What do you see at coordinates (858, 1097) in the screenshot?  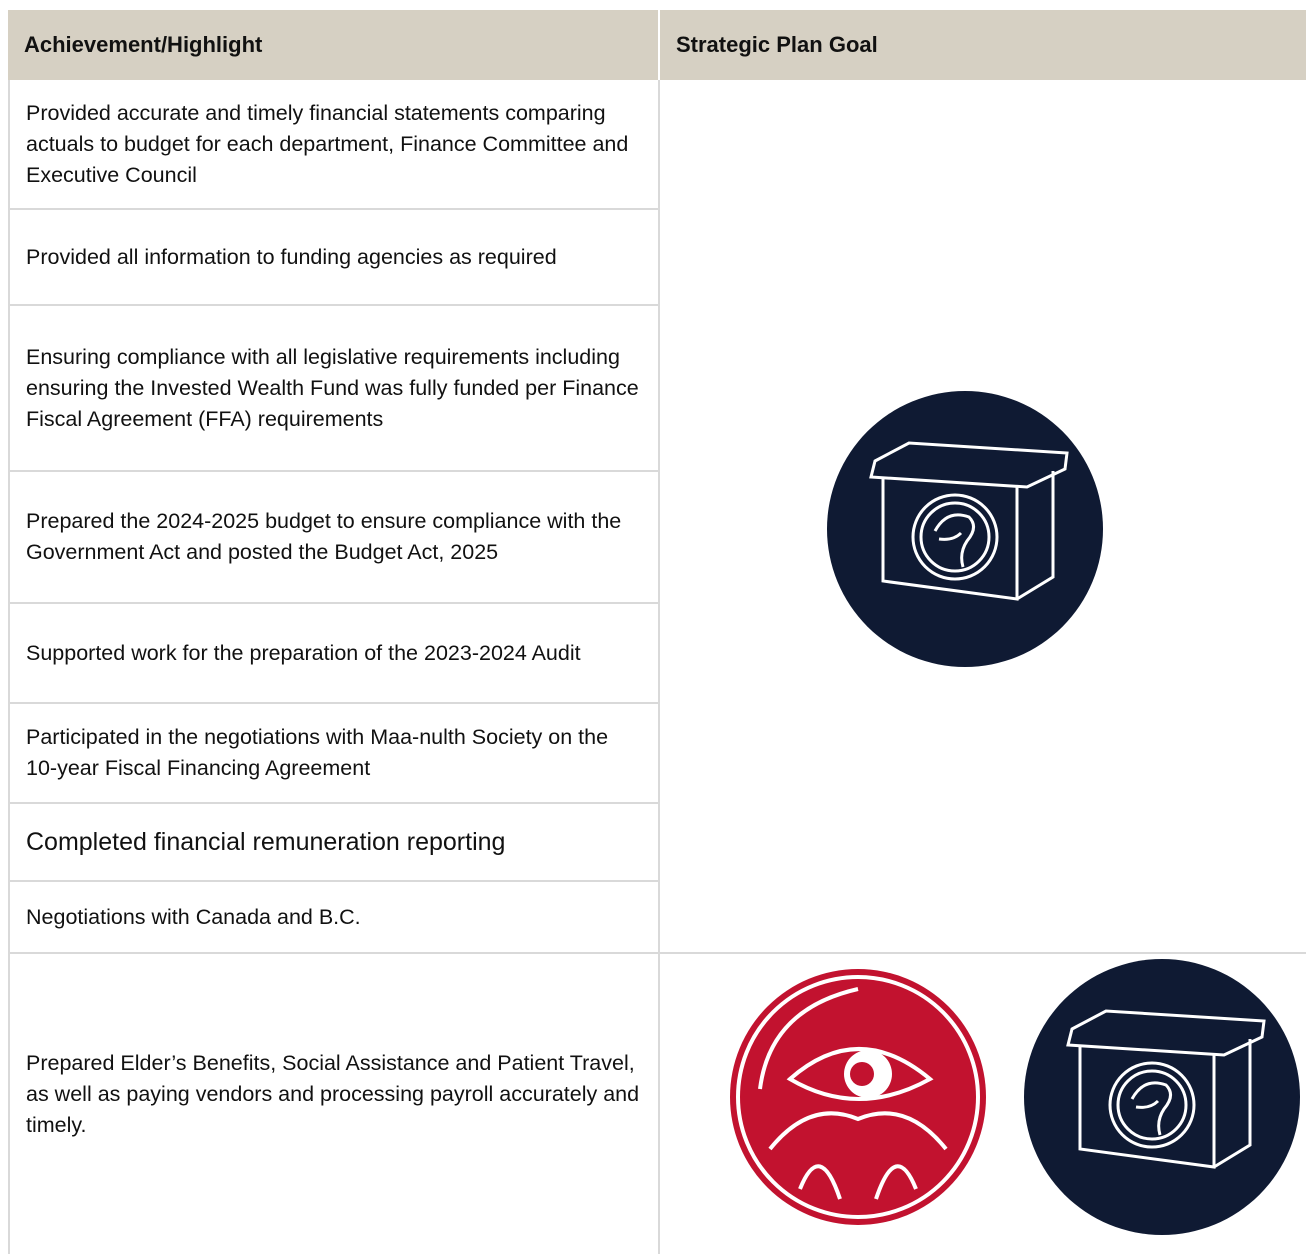 I see `salmon-icon` at bounding box center [858, 1097].